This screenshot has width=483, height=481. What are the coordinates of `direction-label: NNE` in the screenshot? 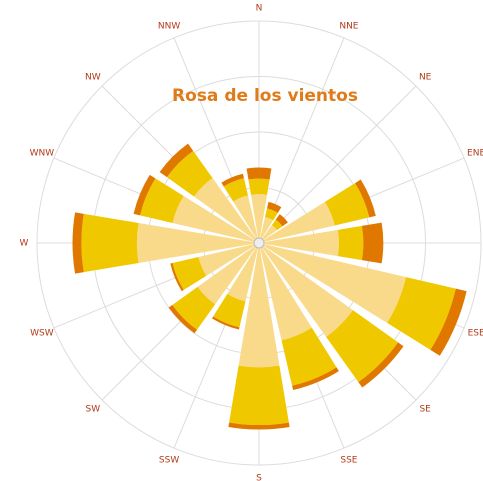 It's located at (348, 26).